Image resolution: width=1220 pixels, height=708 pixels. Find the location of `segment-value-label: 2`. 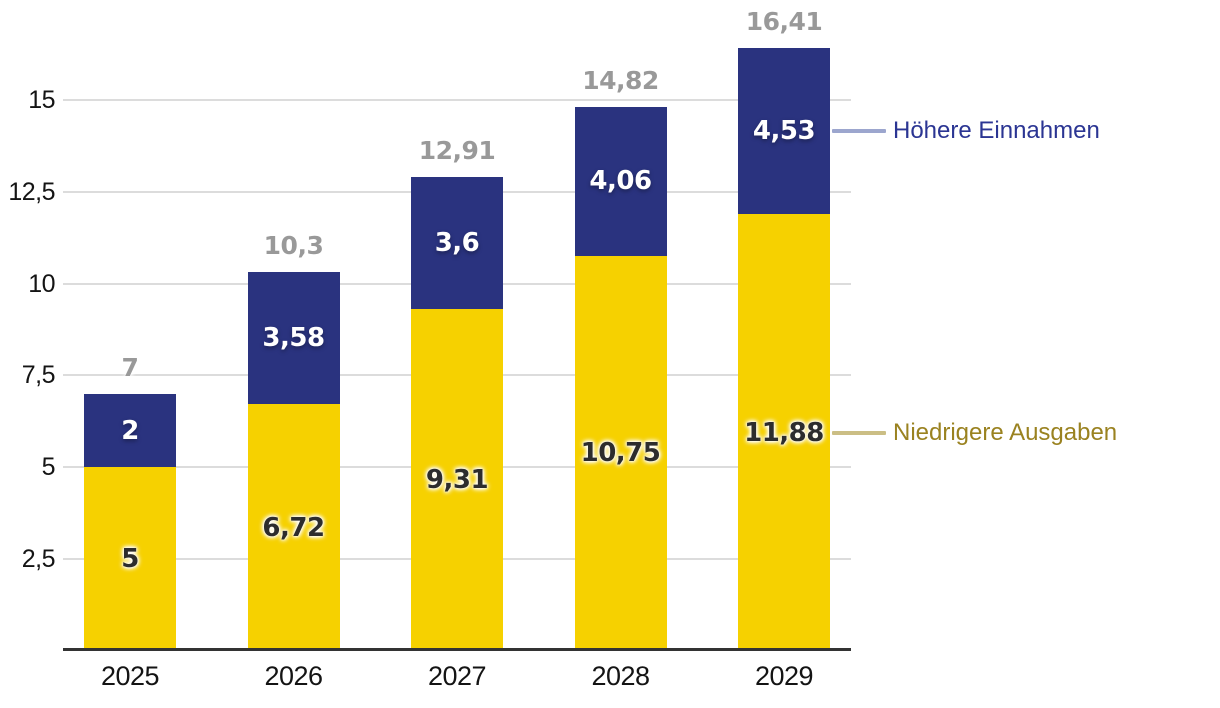

segment-value-label: 2 is located at coordinates (130, 430).